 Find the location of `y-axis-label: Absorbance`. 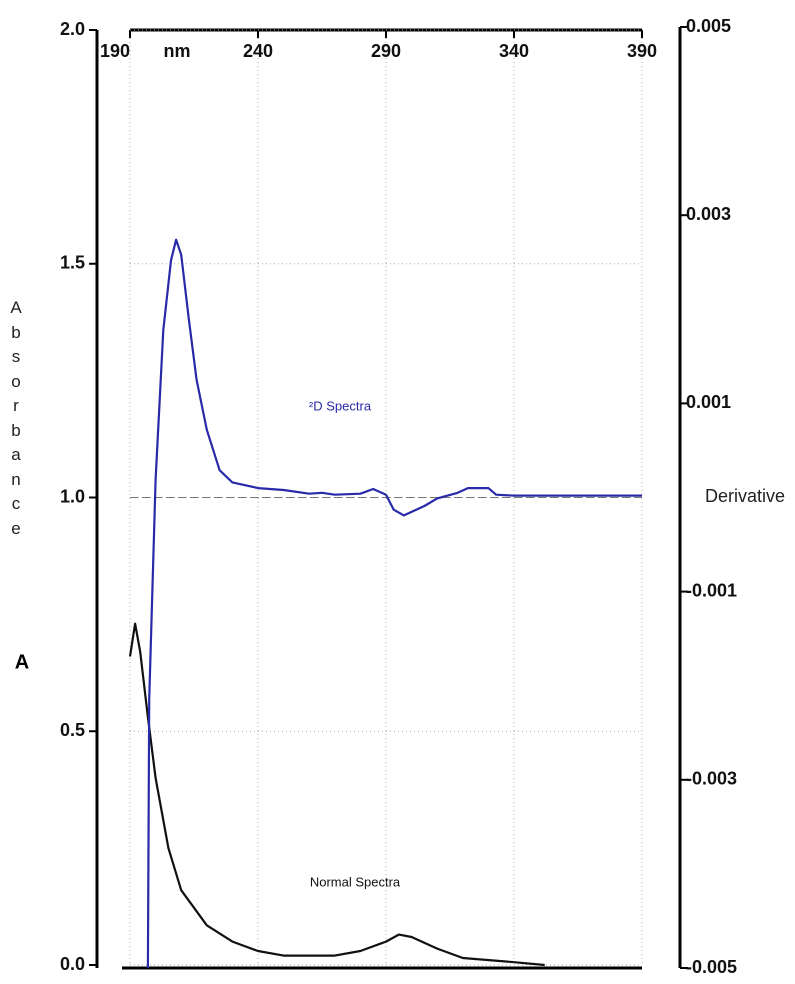

y-axis-label: Absorbance is located at coordinates (16, 418).